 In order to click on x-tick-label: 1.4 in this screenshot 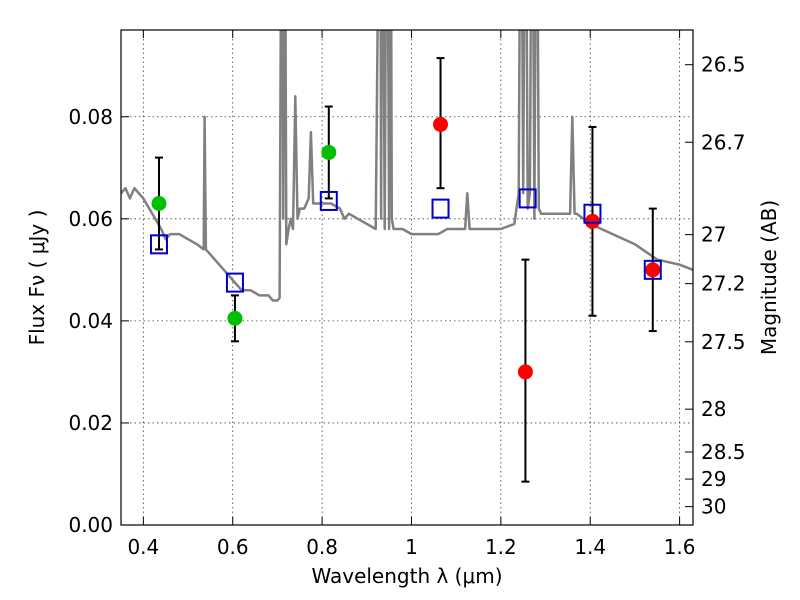, I will do `click(590, 547)`.